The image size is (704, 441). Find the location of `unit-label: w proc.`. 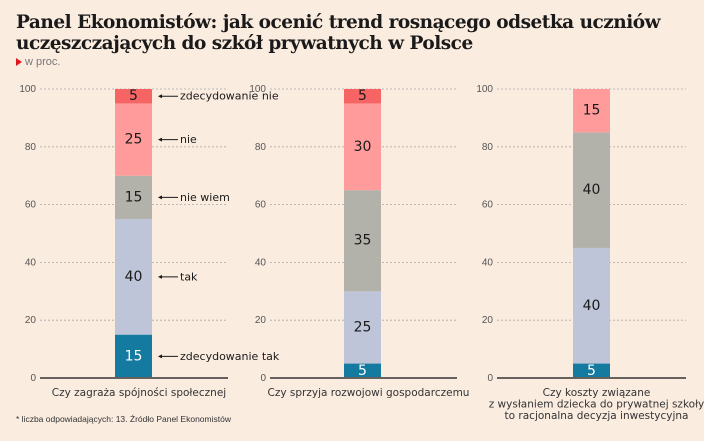

unit-label: w proc. is located at coordinates (43, 62).